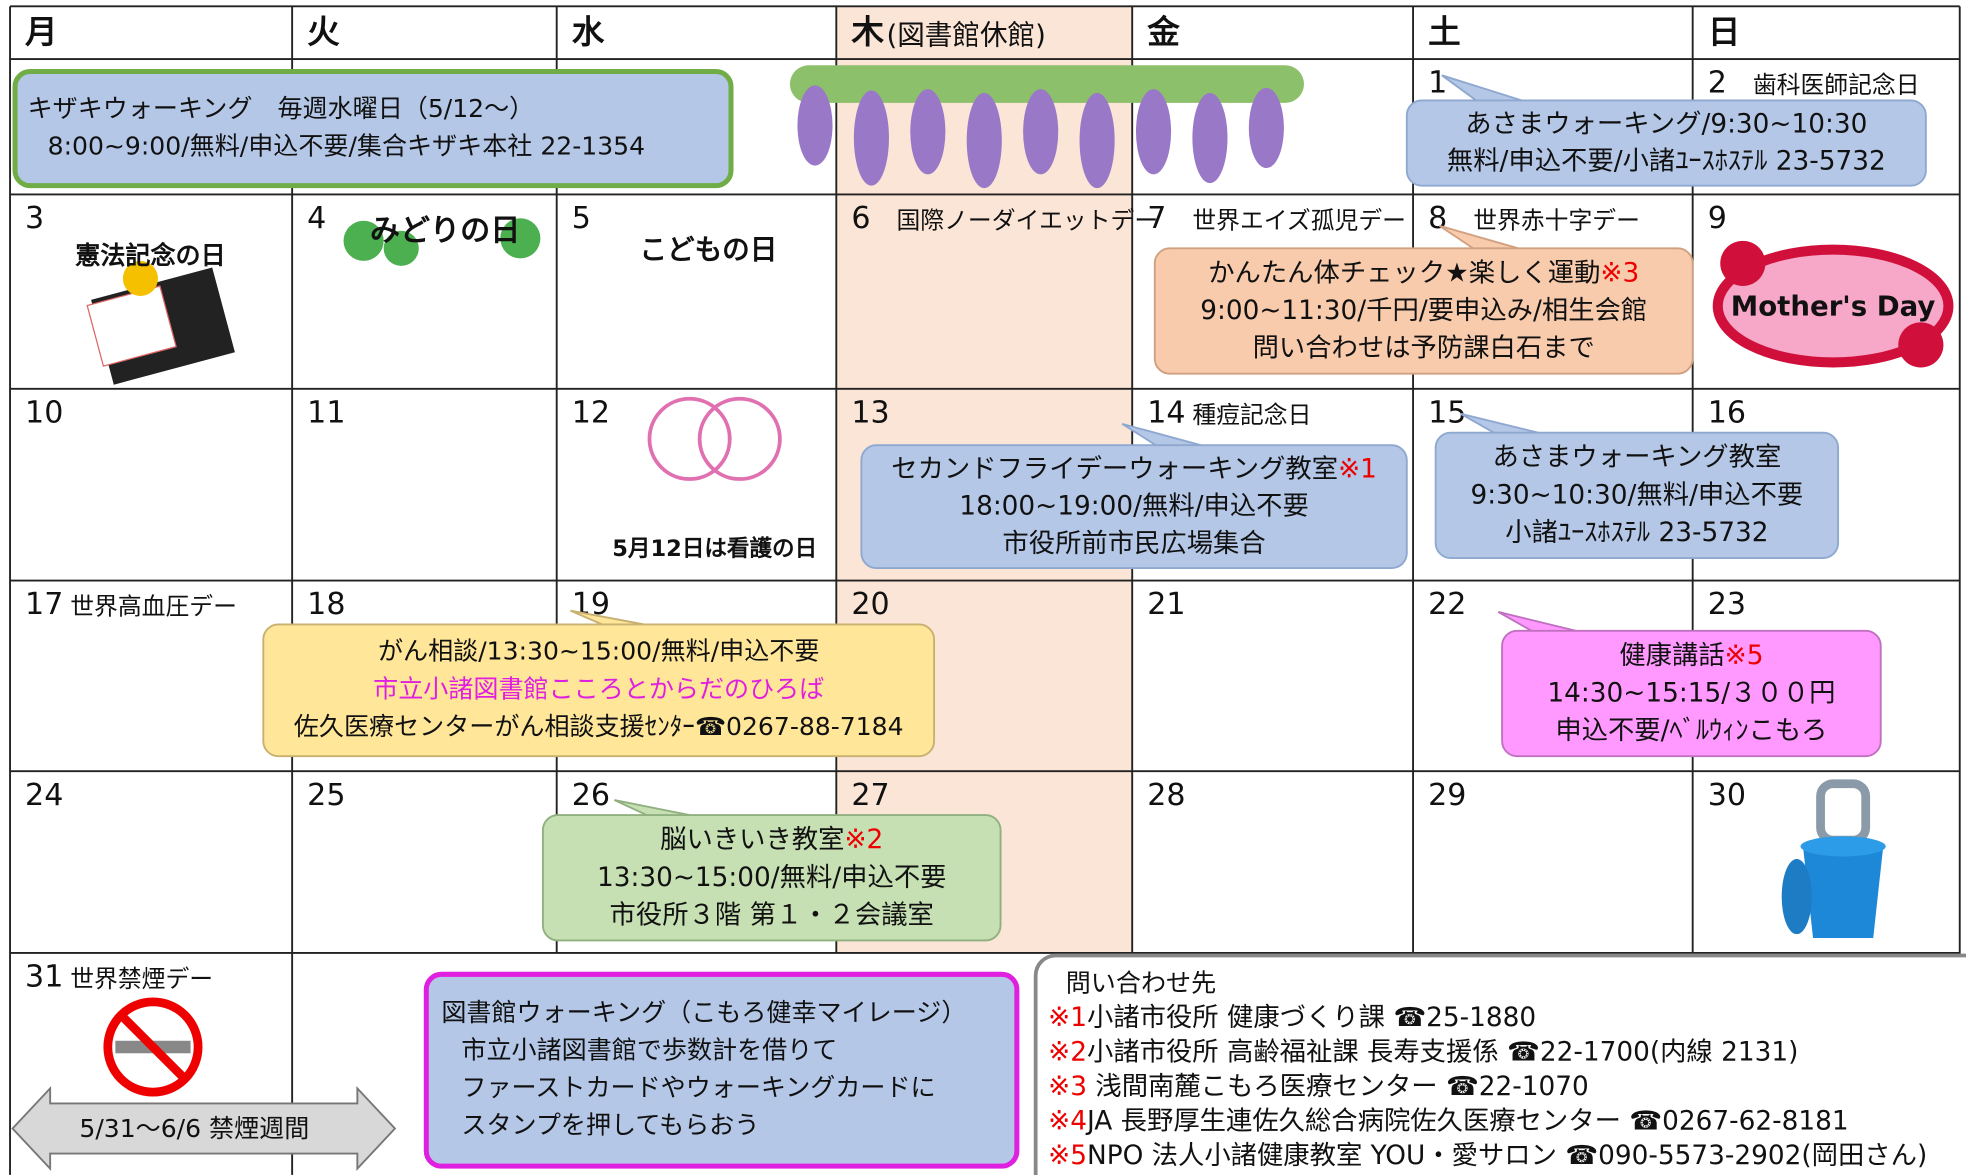 The width and height of the screenshot is (1966, 1175). I want to click on day-number: 20, so click(870, 604).